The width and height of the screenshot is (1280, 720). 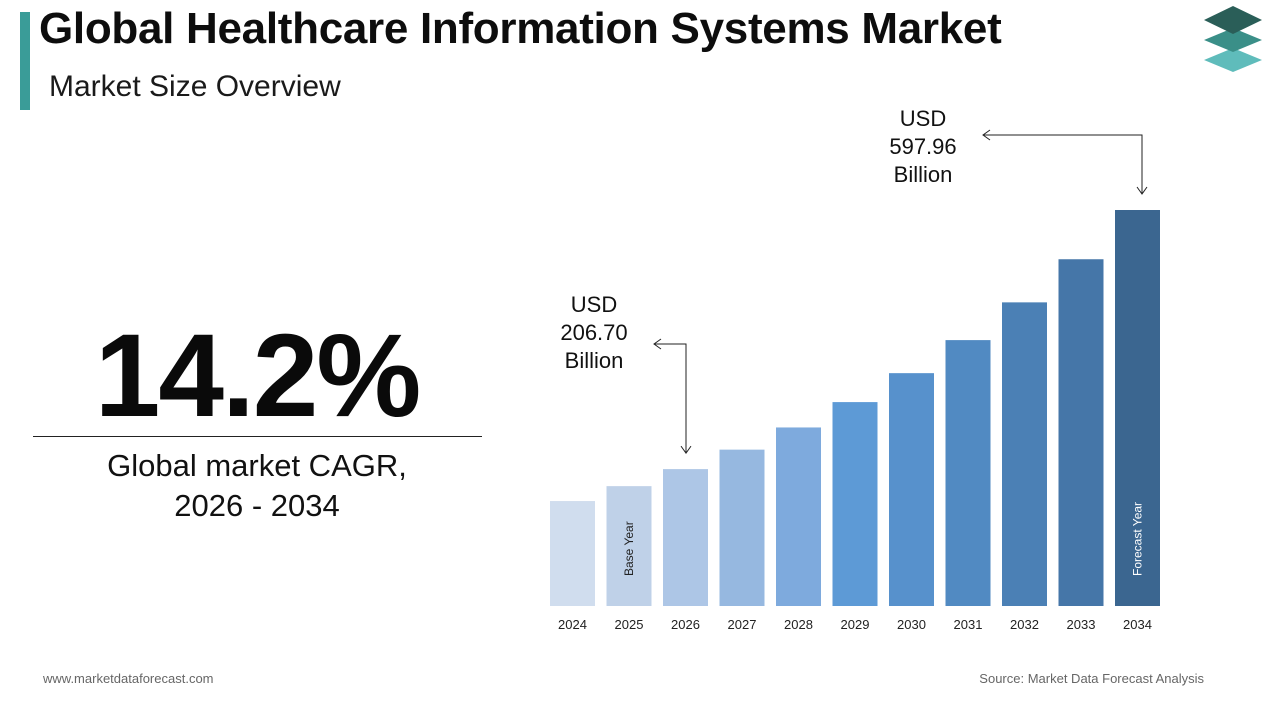 What do you see at coordinates (968, 473) in the screenshot?
I see `bar-2031` at bounding box center [968, 473].